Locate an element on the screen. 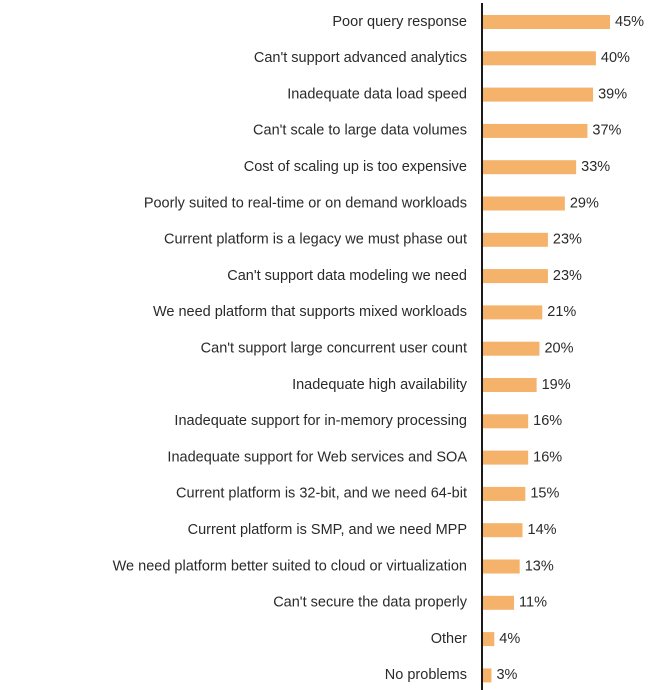  value-label: 45% is located at coordinates (629, 22).